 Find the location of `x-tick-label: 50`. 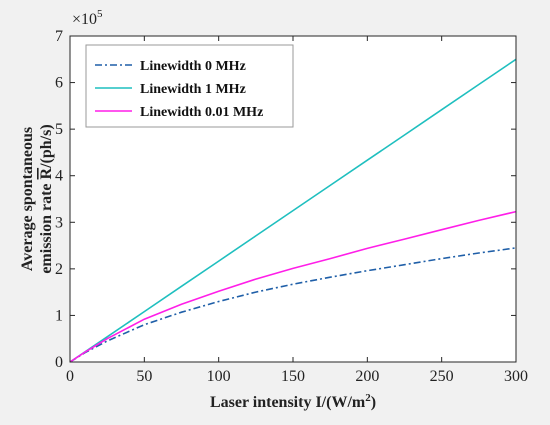

x-tick-label: 50 is located at coordinates (144, 376).